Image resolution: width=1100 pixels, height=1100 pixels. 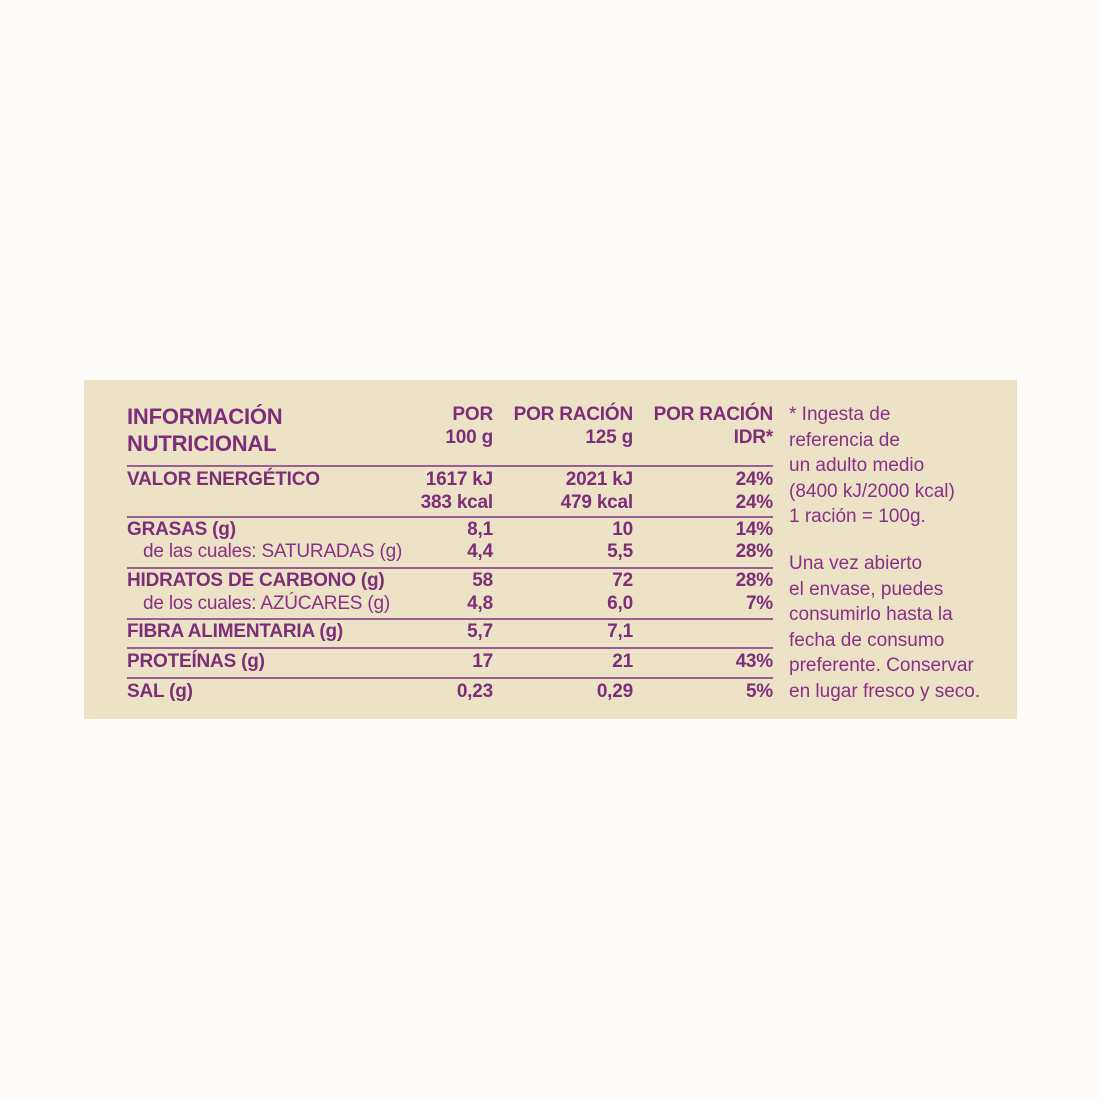 I want to click on column-header-sub: 125 g, so click(x=609, y=437).